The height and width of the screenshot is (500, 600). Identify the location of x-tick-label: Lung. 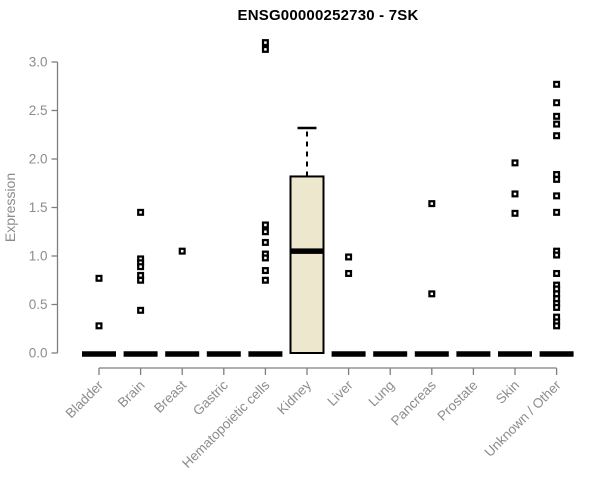
(381, 394).